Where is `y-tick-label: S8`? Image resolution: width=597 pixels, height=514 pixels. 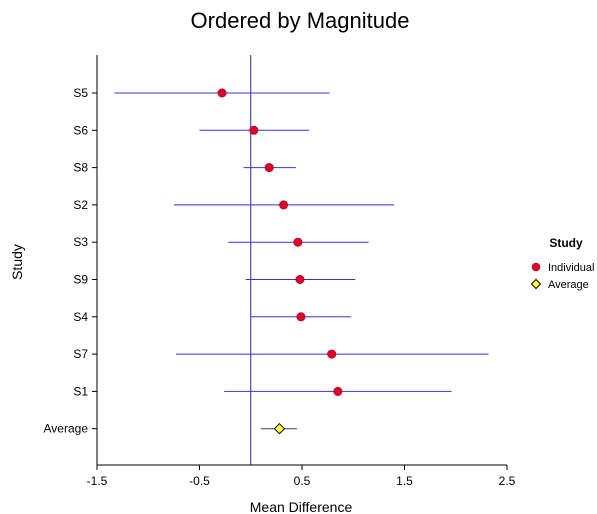 y-tick-label: S8 is located at coordinates (80, 168).